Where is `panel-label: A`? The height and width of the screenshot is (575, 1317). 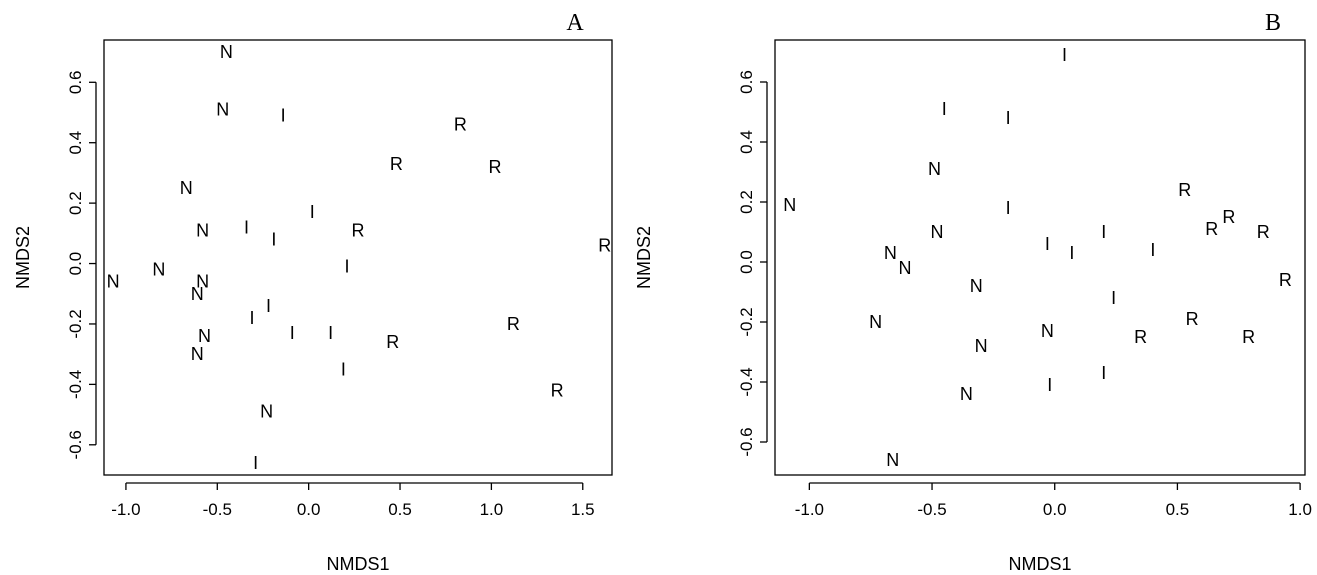 panel-label: A is located at coordinates (575, 23).